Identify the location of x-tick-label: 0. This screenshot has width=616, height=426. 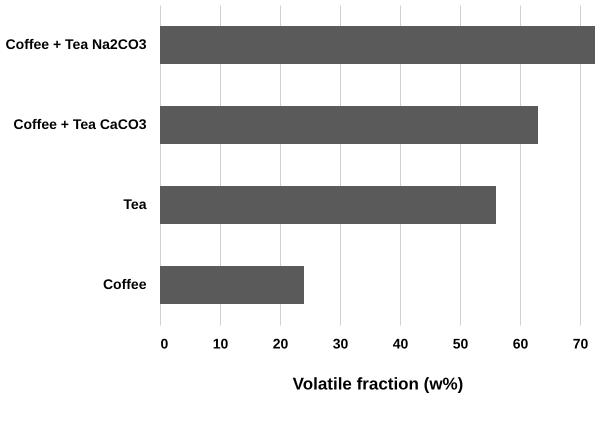
(164, 344).